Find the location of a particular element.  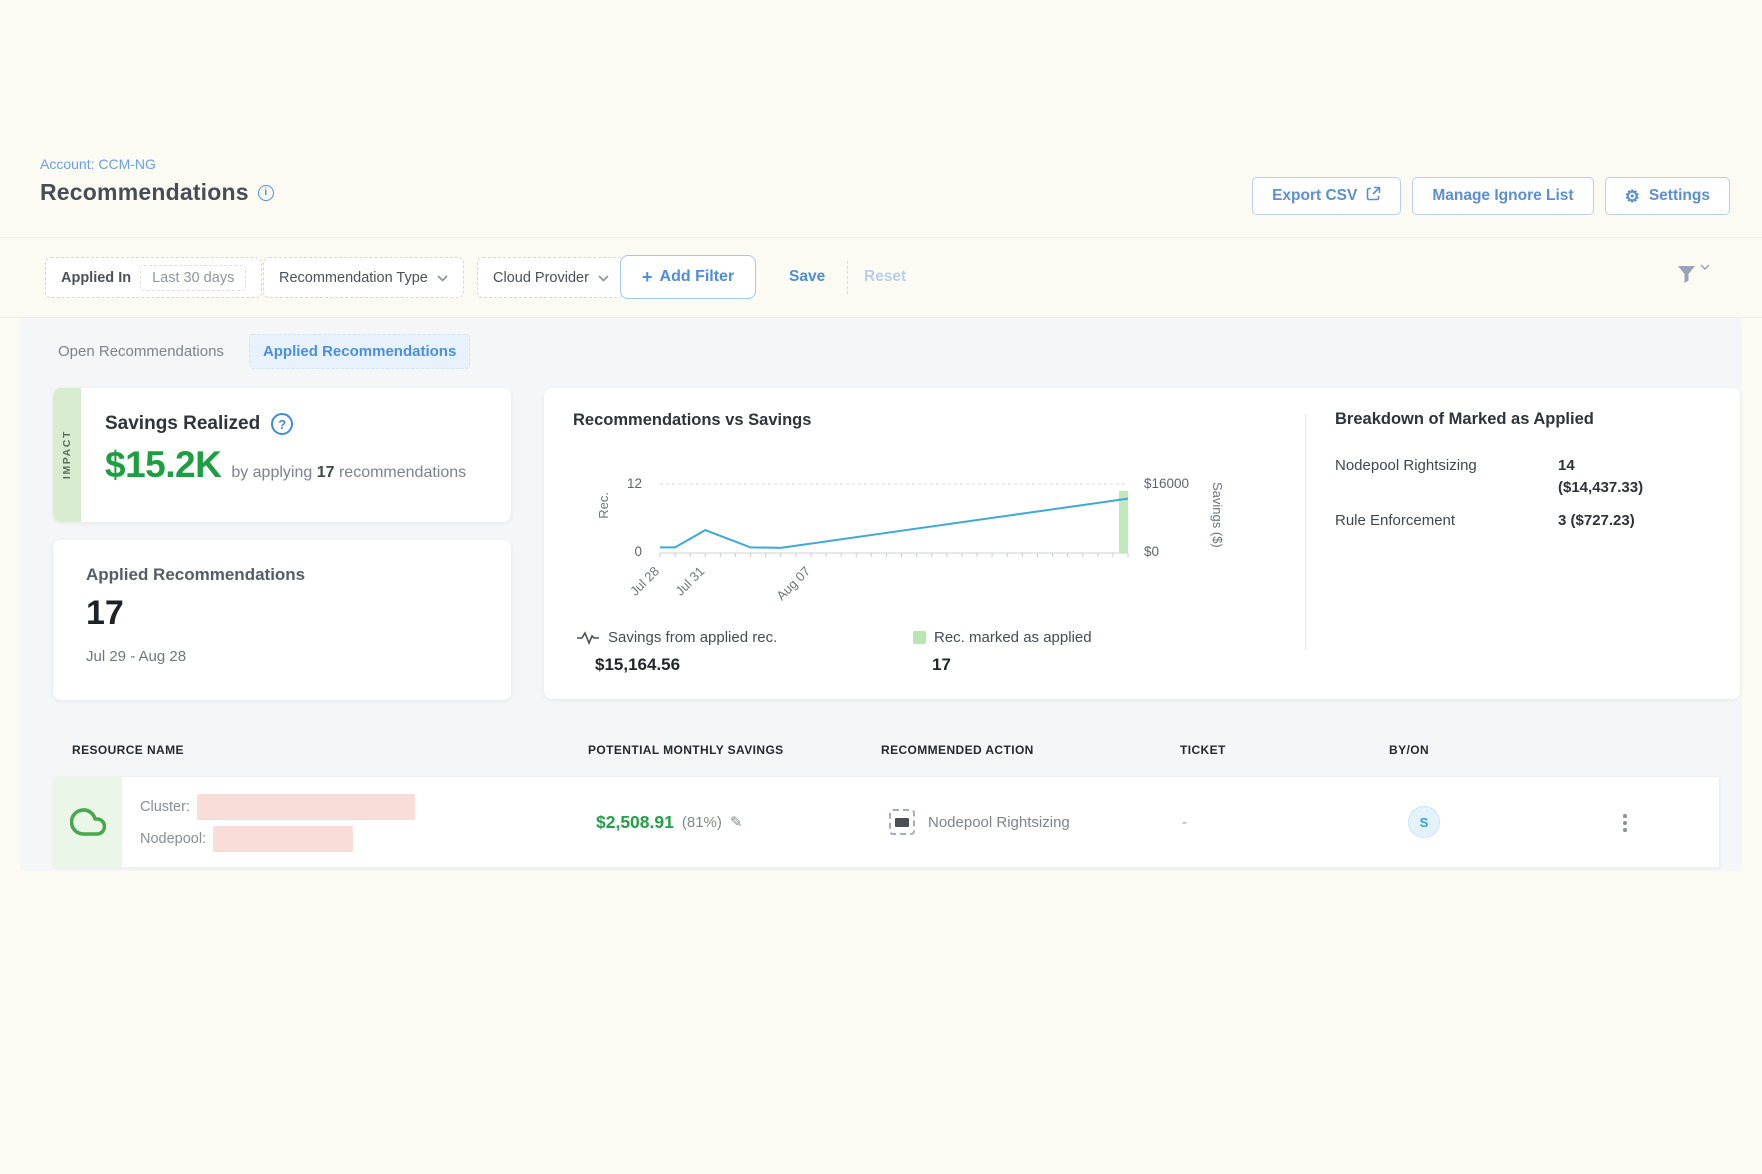

add-filter-button: + Add Filter is located at coordinates (688, 277).